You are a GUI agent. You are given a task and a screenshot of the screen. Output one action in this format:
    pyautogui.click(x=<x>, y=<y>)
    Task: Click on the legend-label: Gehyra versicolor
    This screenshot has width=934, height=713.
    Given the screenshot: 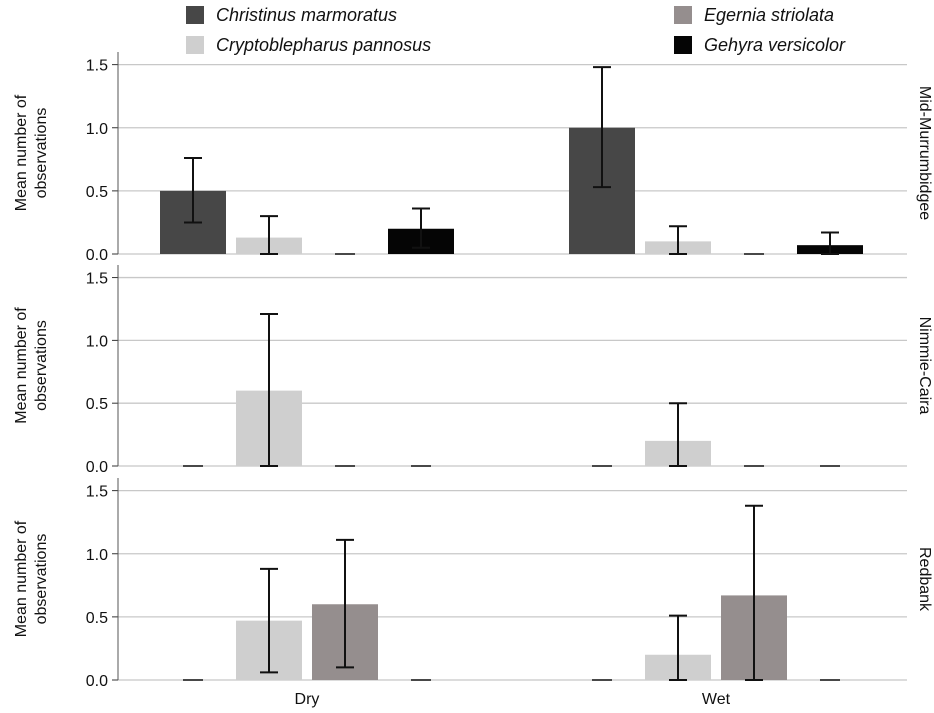 What is the action you would take?
    pyautogui.click(x=775, y=45)
    